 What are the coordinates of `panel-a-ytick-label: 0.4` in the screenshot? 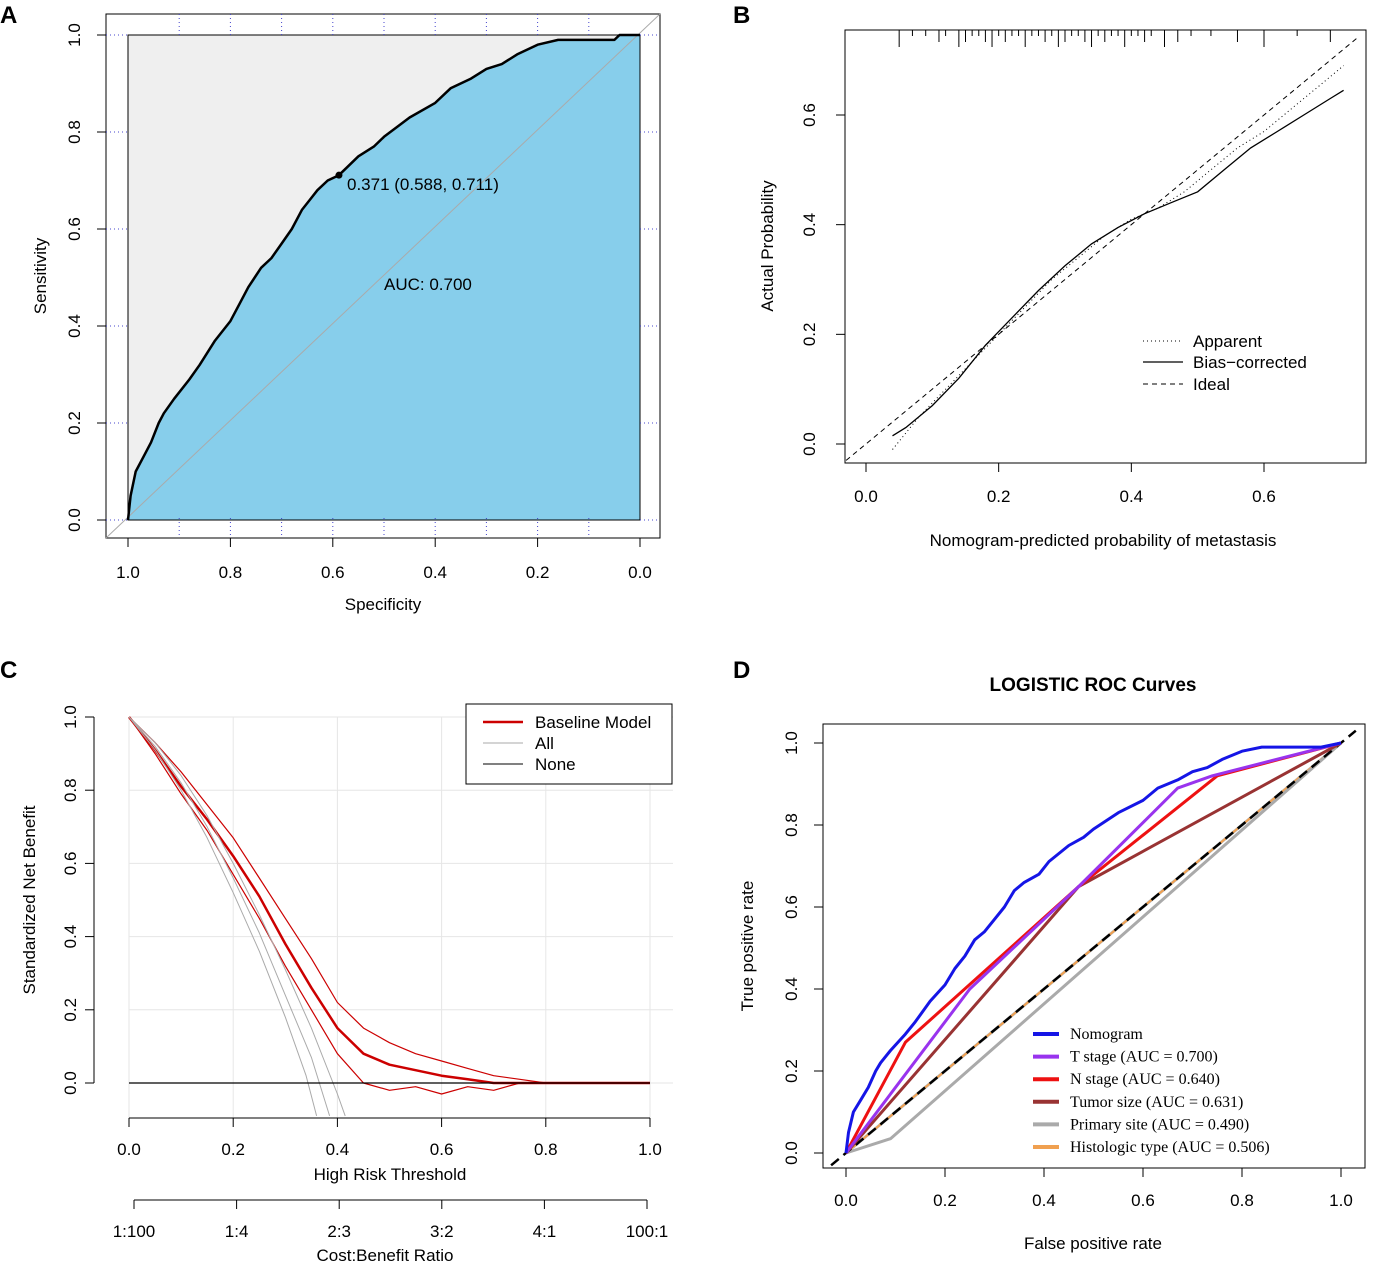 It's located at (74, 326).